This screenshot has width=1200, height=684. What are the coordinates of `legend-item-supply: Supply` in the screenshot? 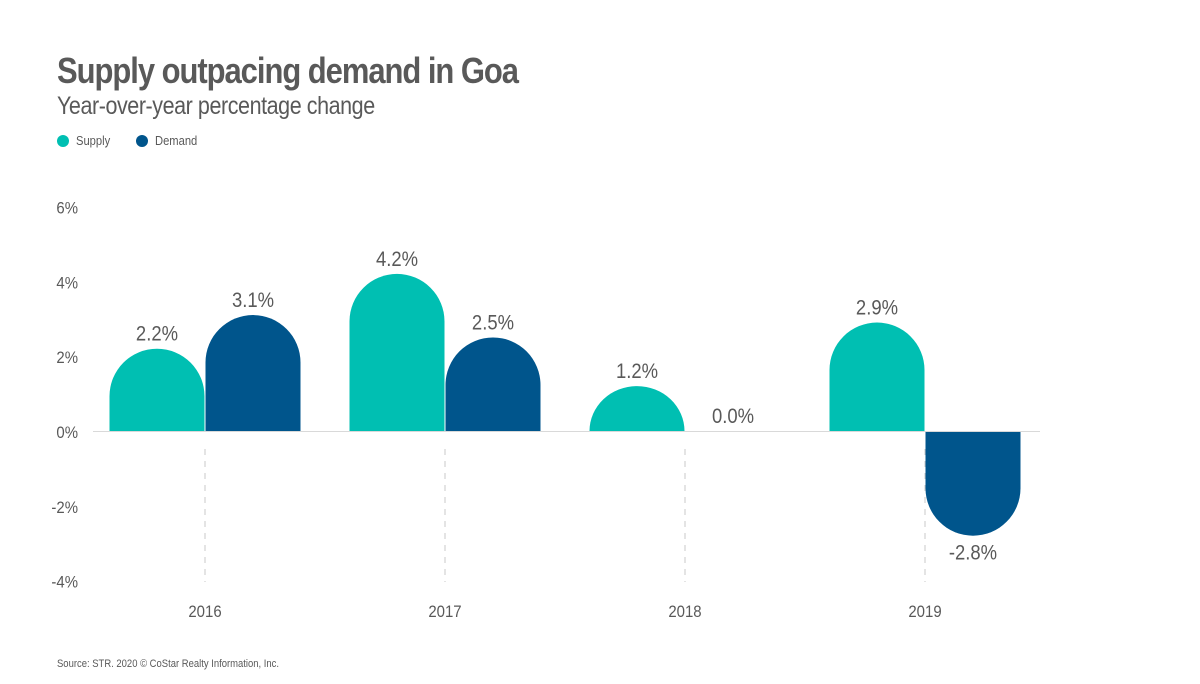 It's located at (86, 140).